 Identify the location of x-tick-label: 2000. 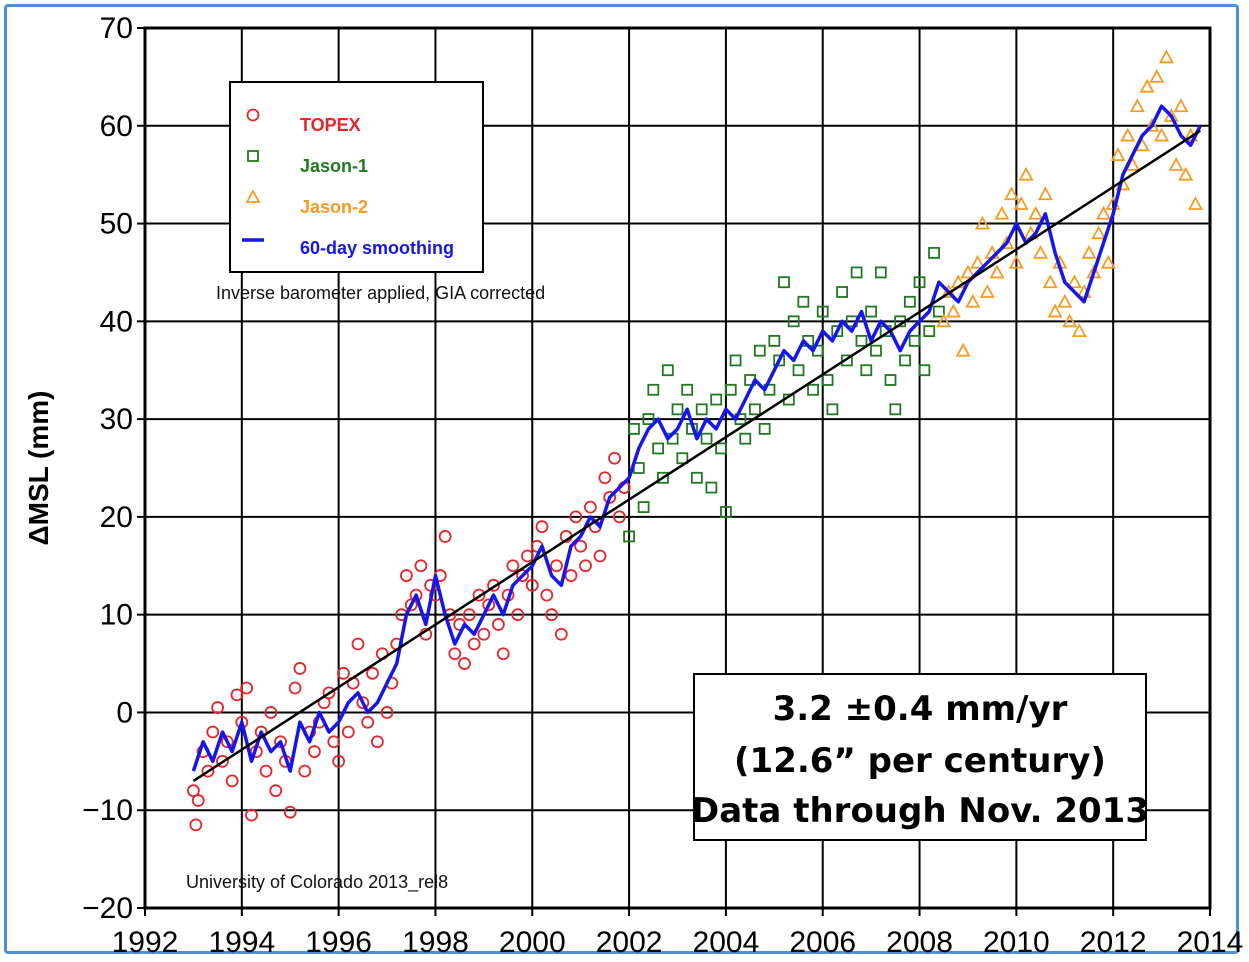
(532, 942).